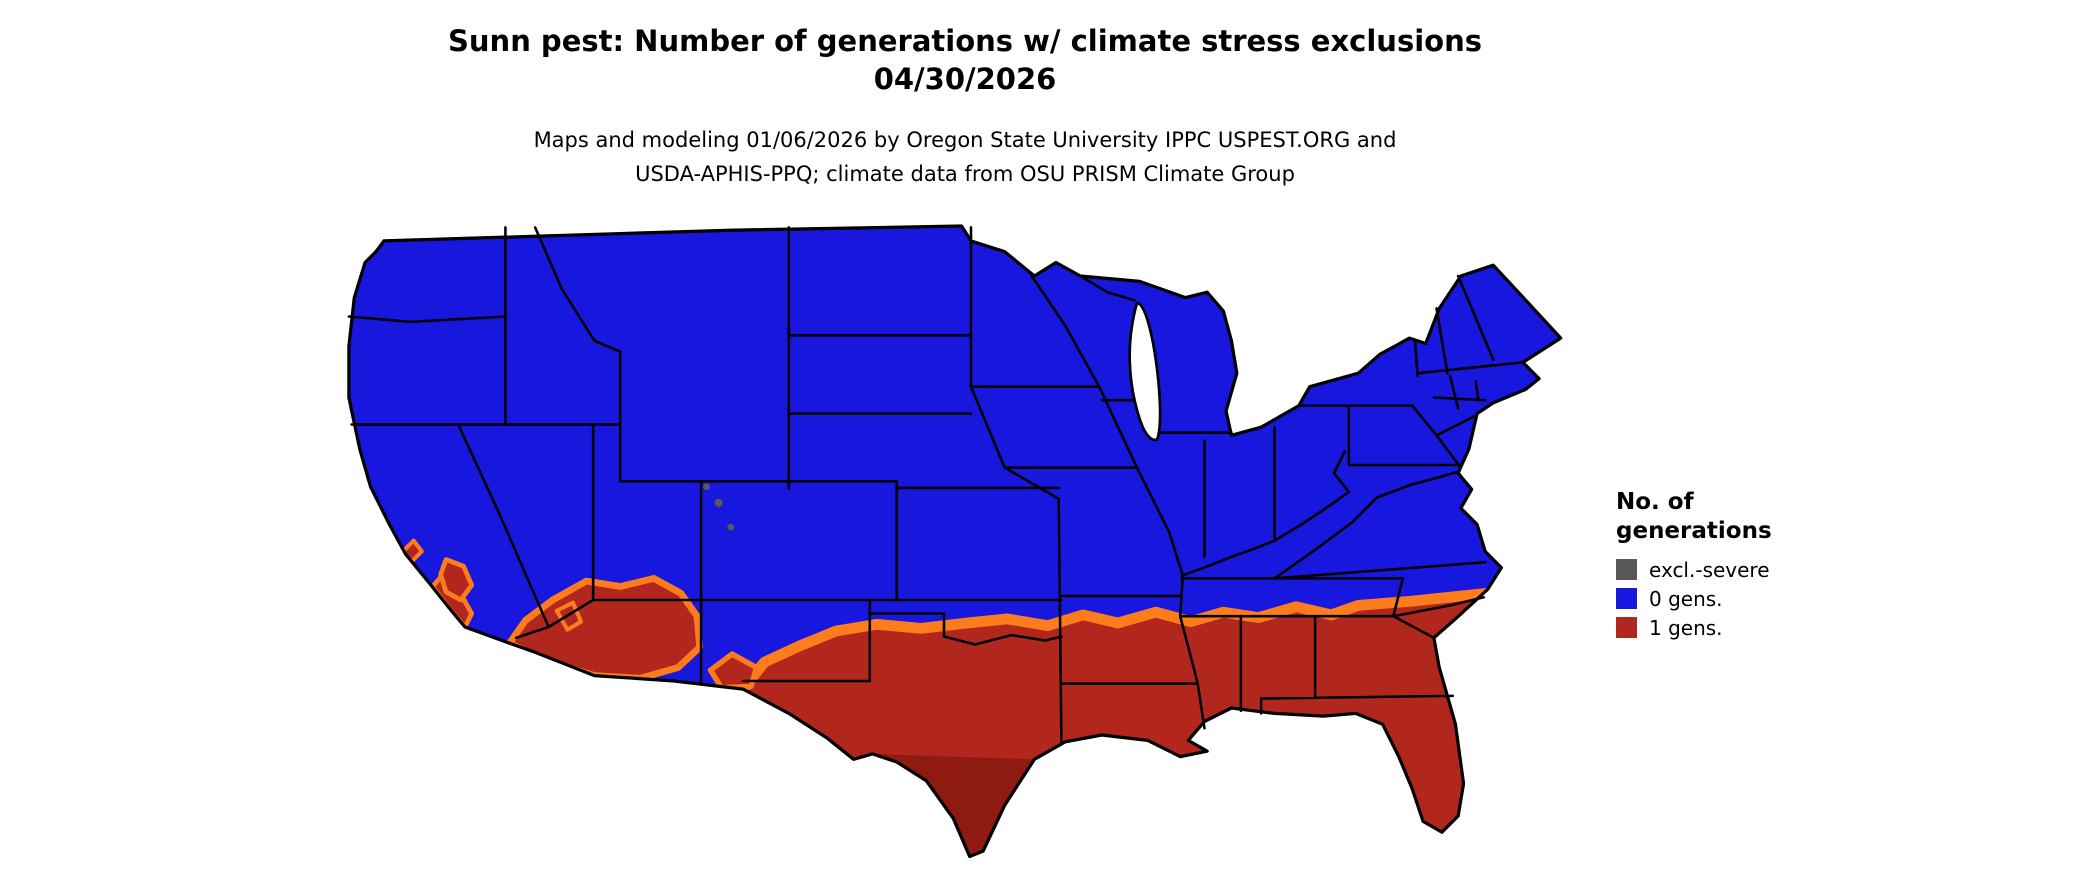  What do you see at coordinates (1115, 641) in the screenshot?
I see `transition-band` at bounding box center [1115, 641].